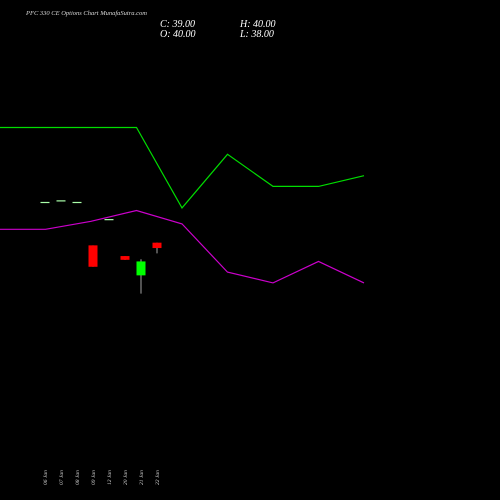  I want to click on x-tick-label: 06 Jan, so click(46, 477).